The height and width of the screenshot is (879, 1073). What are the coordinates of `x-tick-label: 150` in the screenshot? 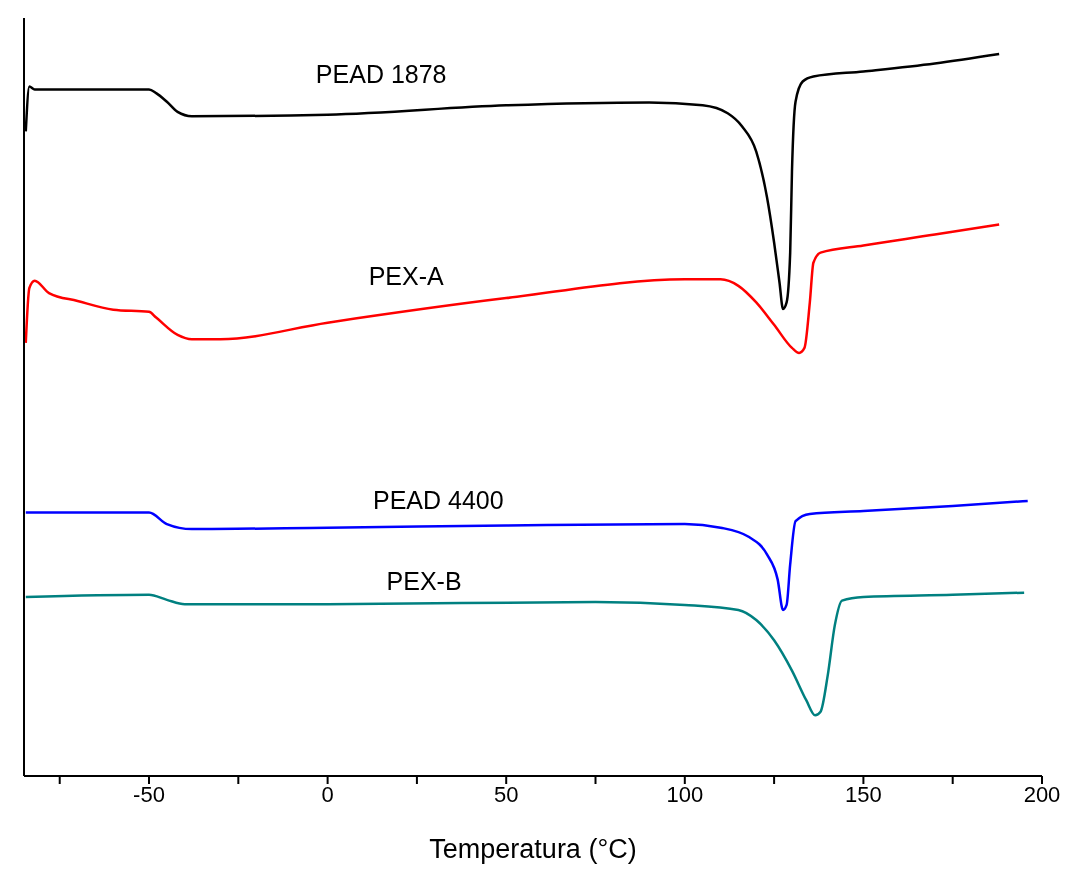 It's located at (863, 794).